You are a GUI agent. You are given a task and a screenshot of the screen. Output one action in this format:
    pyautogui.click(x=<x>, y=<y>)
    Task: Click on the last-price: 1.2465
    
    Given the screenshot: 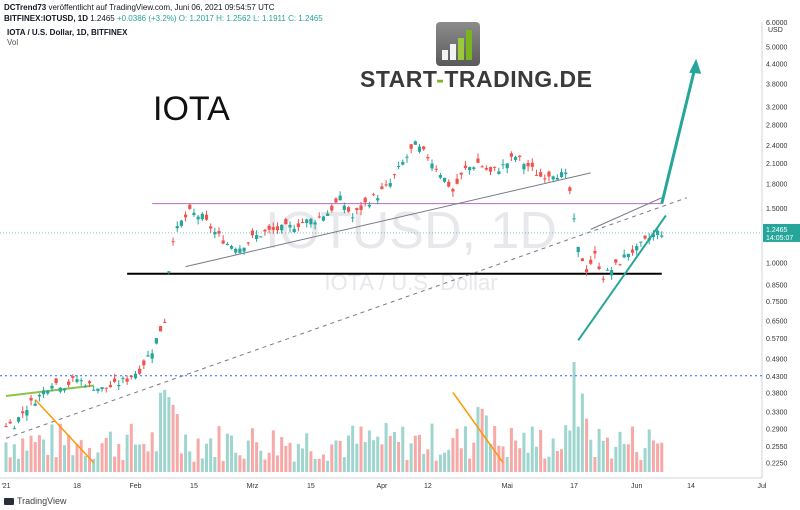 What is the action you would take?
    pyautogui.click(x=102, y=18)
    